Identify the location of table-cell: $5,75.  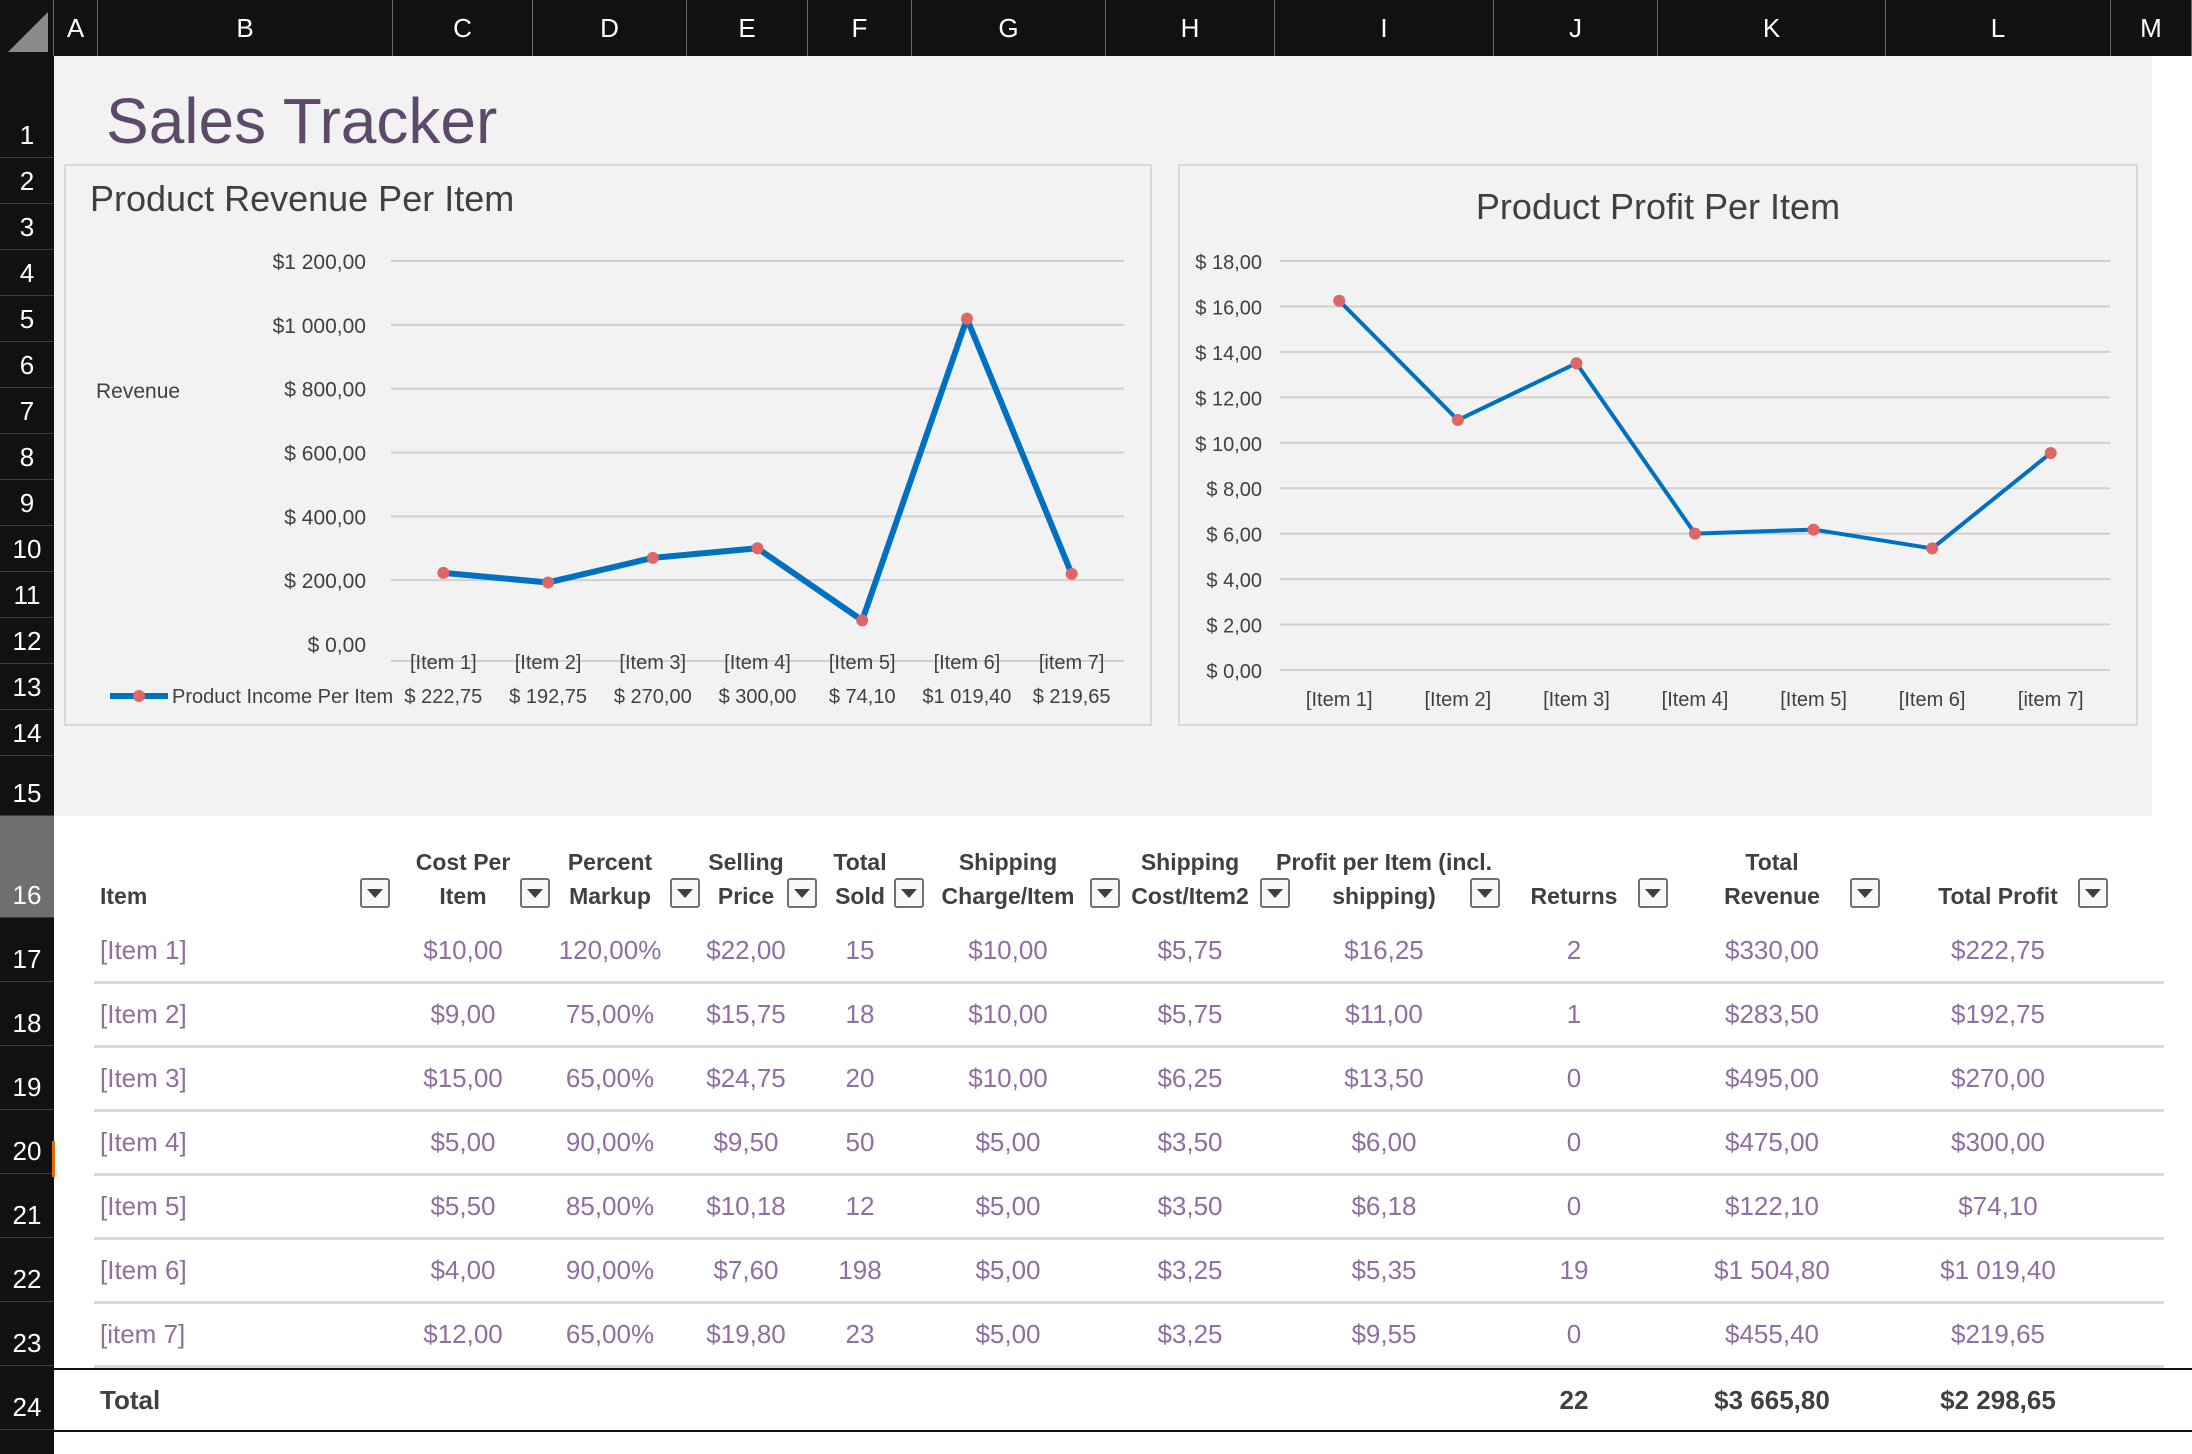
(1190, 950).